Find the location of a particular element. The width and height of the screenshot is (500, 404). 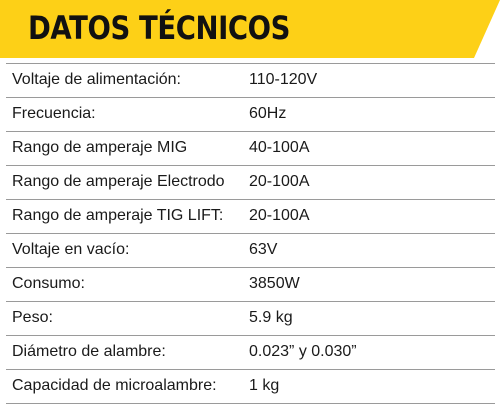

spec-row: Voltaje de alimentación: 110-120V is located at coordinates (250, 81).